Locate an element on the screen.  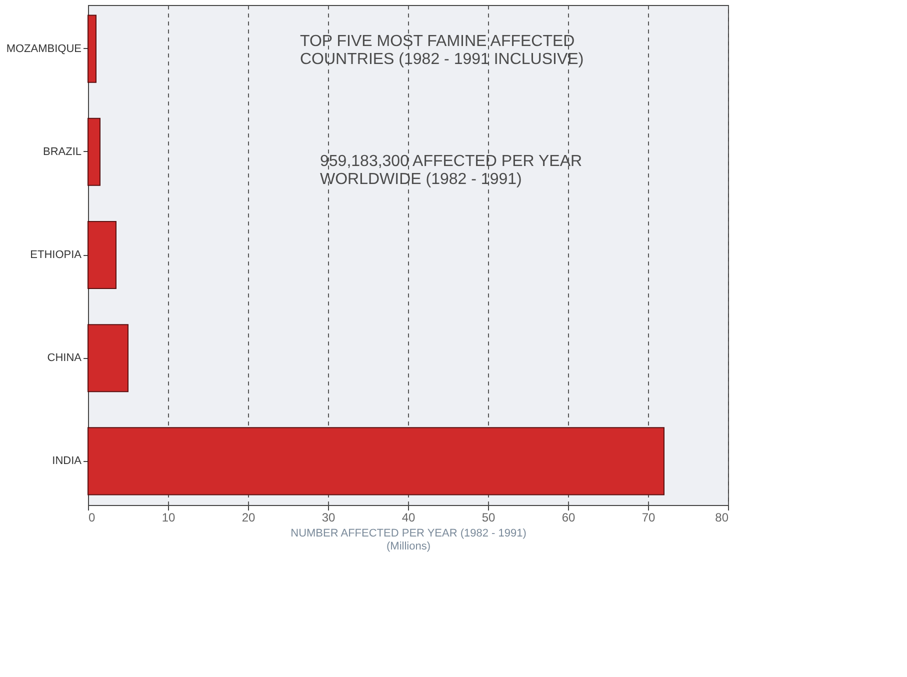
x-tick-label: 80 is located at coordinates (722, 517).